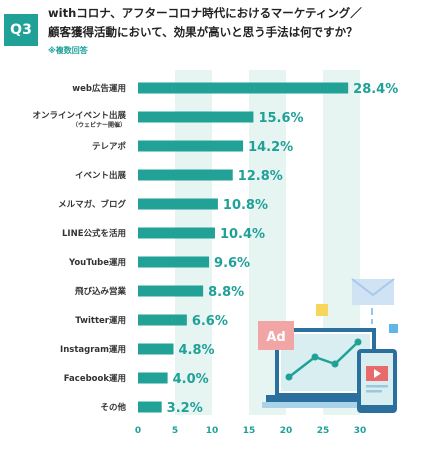 The width and height of the screenshot is (422, 450). I want to click on yellow-square-icon, so click(322, 310).